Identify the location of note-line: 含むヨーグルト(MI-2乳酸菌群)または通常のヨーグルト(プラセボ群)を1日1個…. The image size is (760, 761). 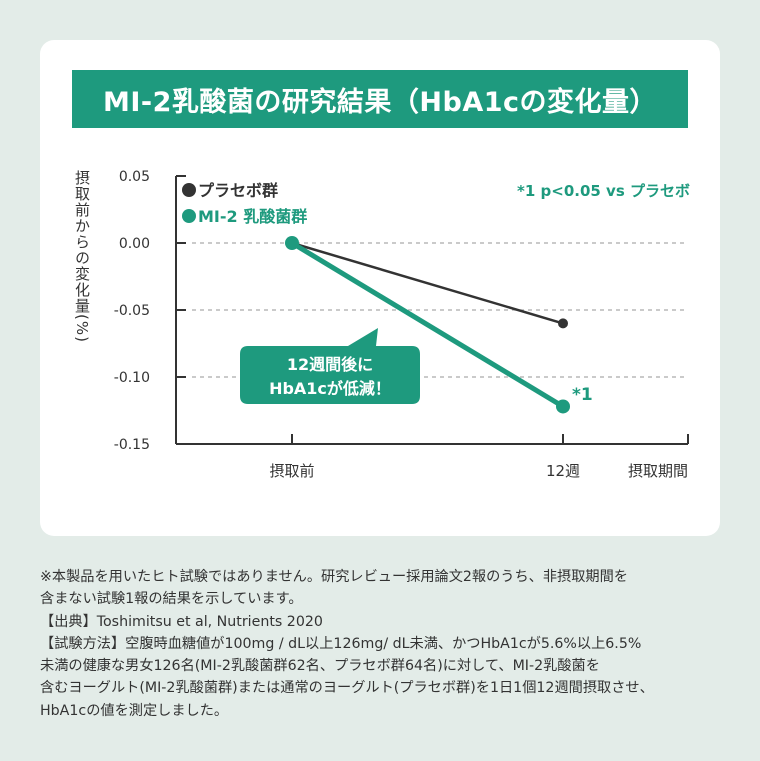
(347, 688).